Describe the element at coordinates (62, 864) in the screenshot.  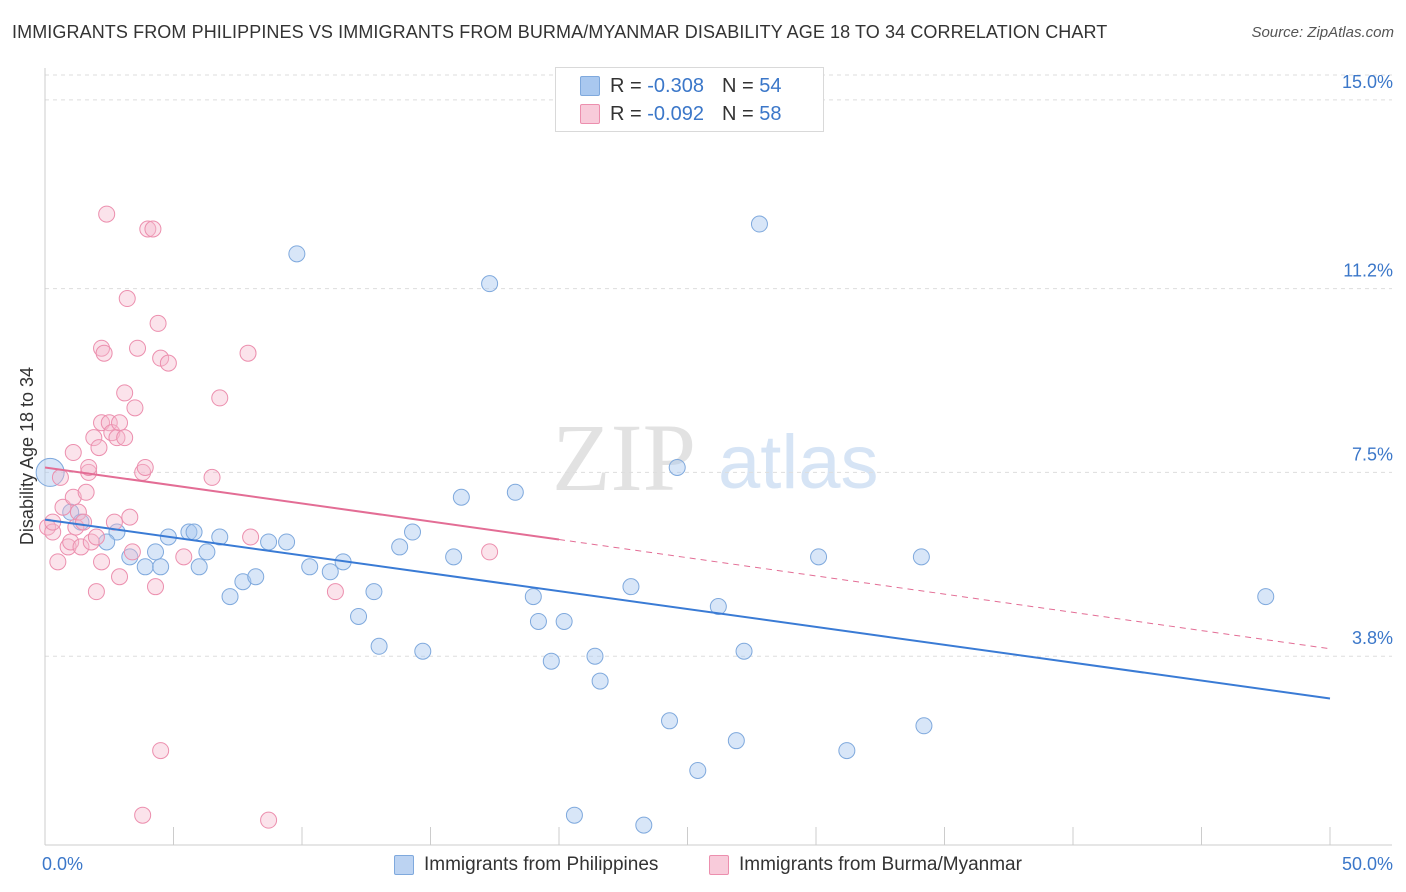
I see `x-tick-label: 0.0%` at that location.